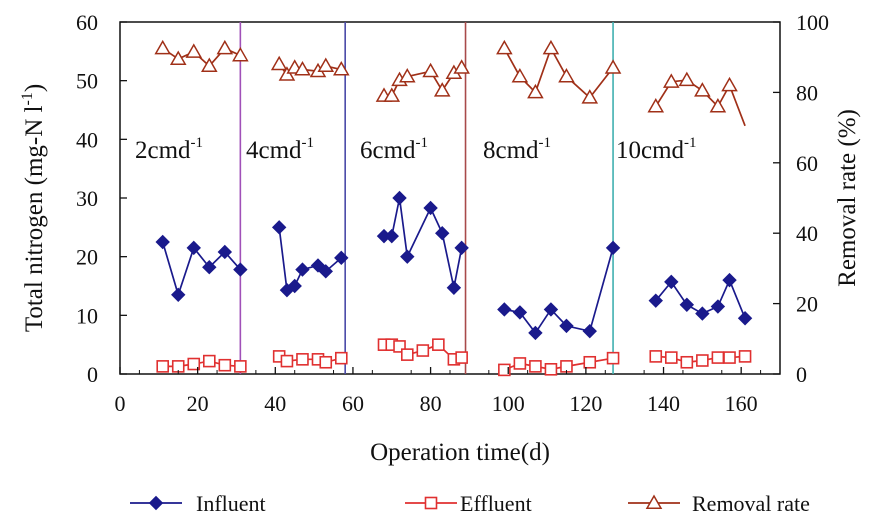 This screenshot has height=531, width=880. Describe the element at coordinates (423, 242) in the screenshot. I see `series-line` at that location.